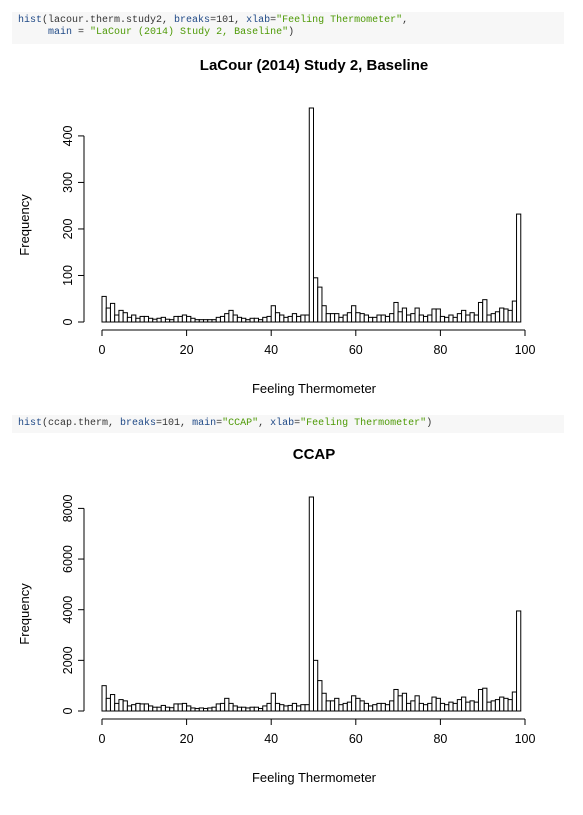  What do you see at coordinates (363, 423) in the screenshot?
I see `code-string: "Feeling Thermometer"` at bounding box center [363, 423].